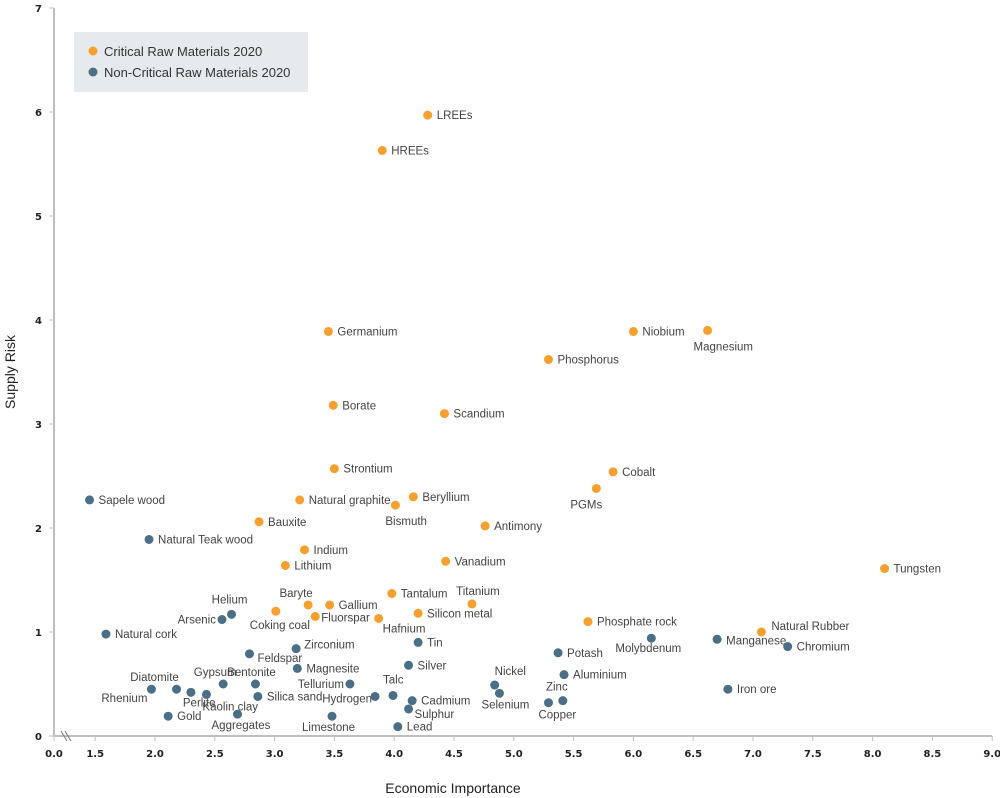 The height and width of the screenshot is (798, 1000). I want to click on point-label-lrees: LREEs, so click(455, 116).